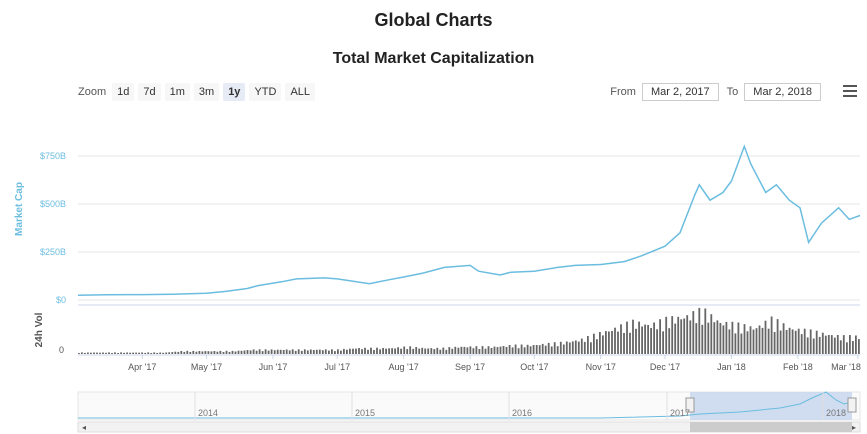  Describe the element at coordinates (782, 92) in the screenshot. I see `to-date-input: Mar 2, 2018` at that location.